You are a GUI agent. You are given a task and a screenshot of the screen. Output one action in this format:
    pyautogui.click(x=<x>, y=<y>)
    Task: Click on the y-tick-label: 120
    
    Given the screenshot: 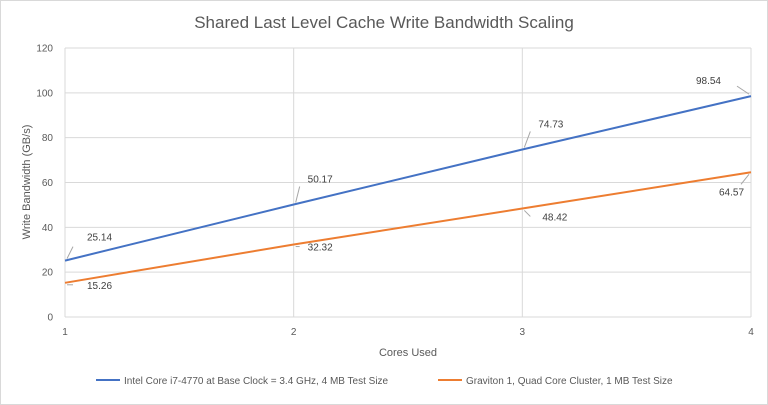 What is the action you would take?
    pyautogui.click(x=44, y=49)
    